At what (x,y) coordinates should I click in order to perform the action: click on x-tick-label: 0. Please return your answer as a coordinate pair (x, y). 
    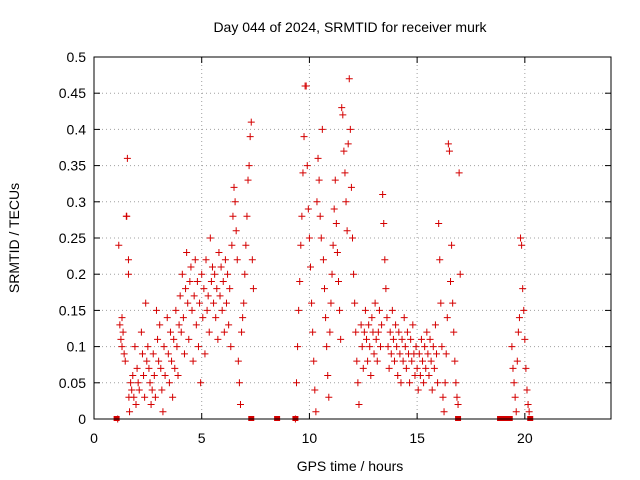
    Looking at the image, I should click on (94, 438).